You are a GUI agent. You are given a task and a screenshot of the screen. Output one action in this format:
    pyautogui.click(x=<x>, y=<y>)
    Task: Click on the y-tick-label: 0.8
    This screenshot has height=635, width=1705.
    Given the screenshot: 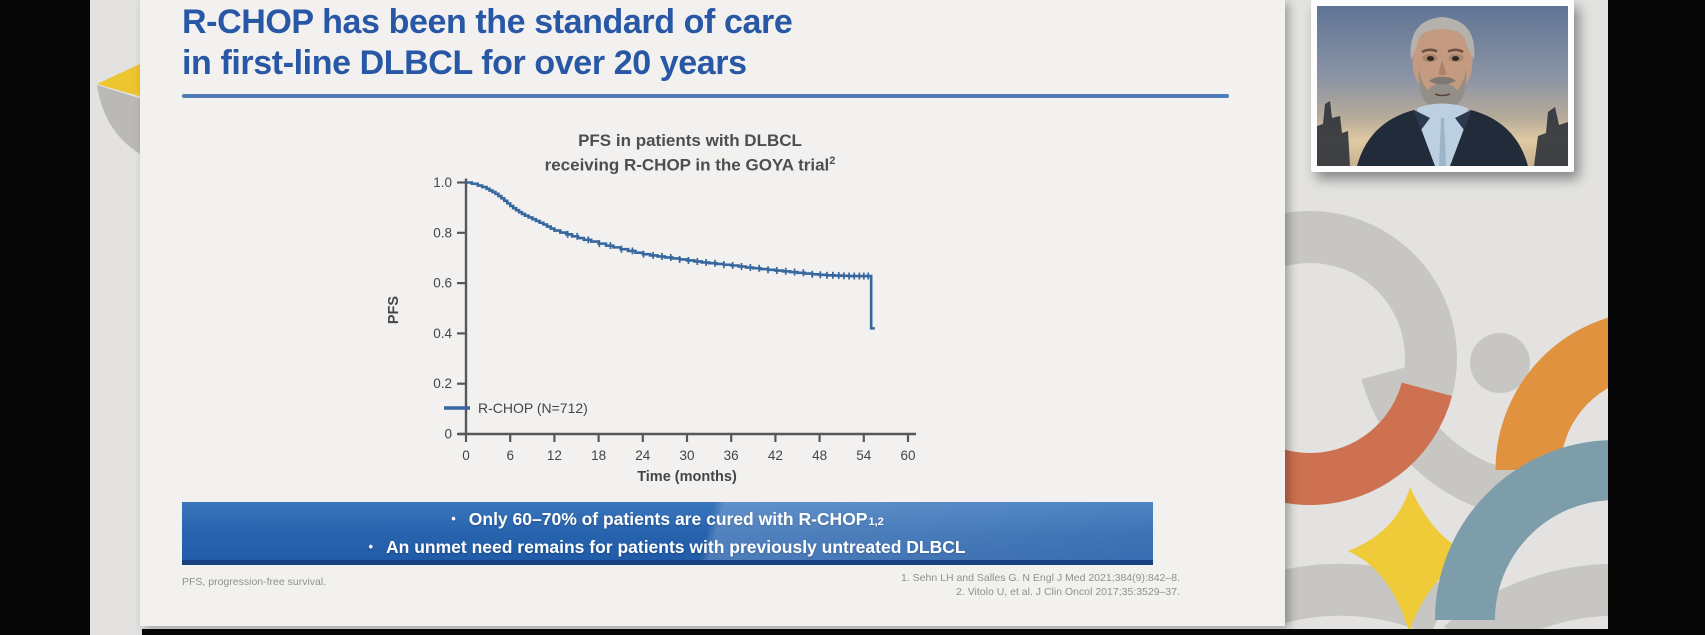 What is the action you would take?
    pyautogui.click(x=442, y=232)
    